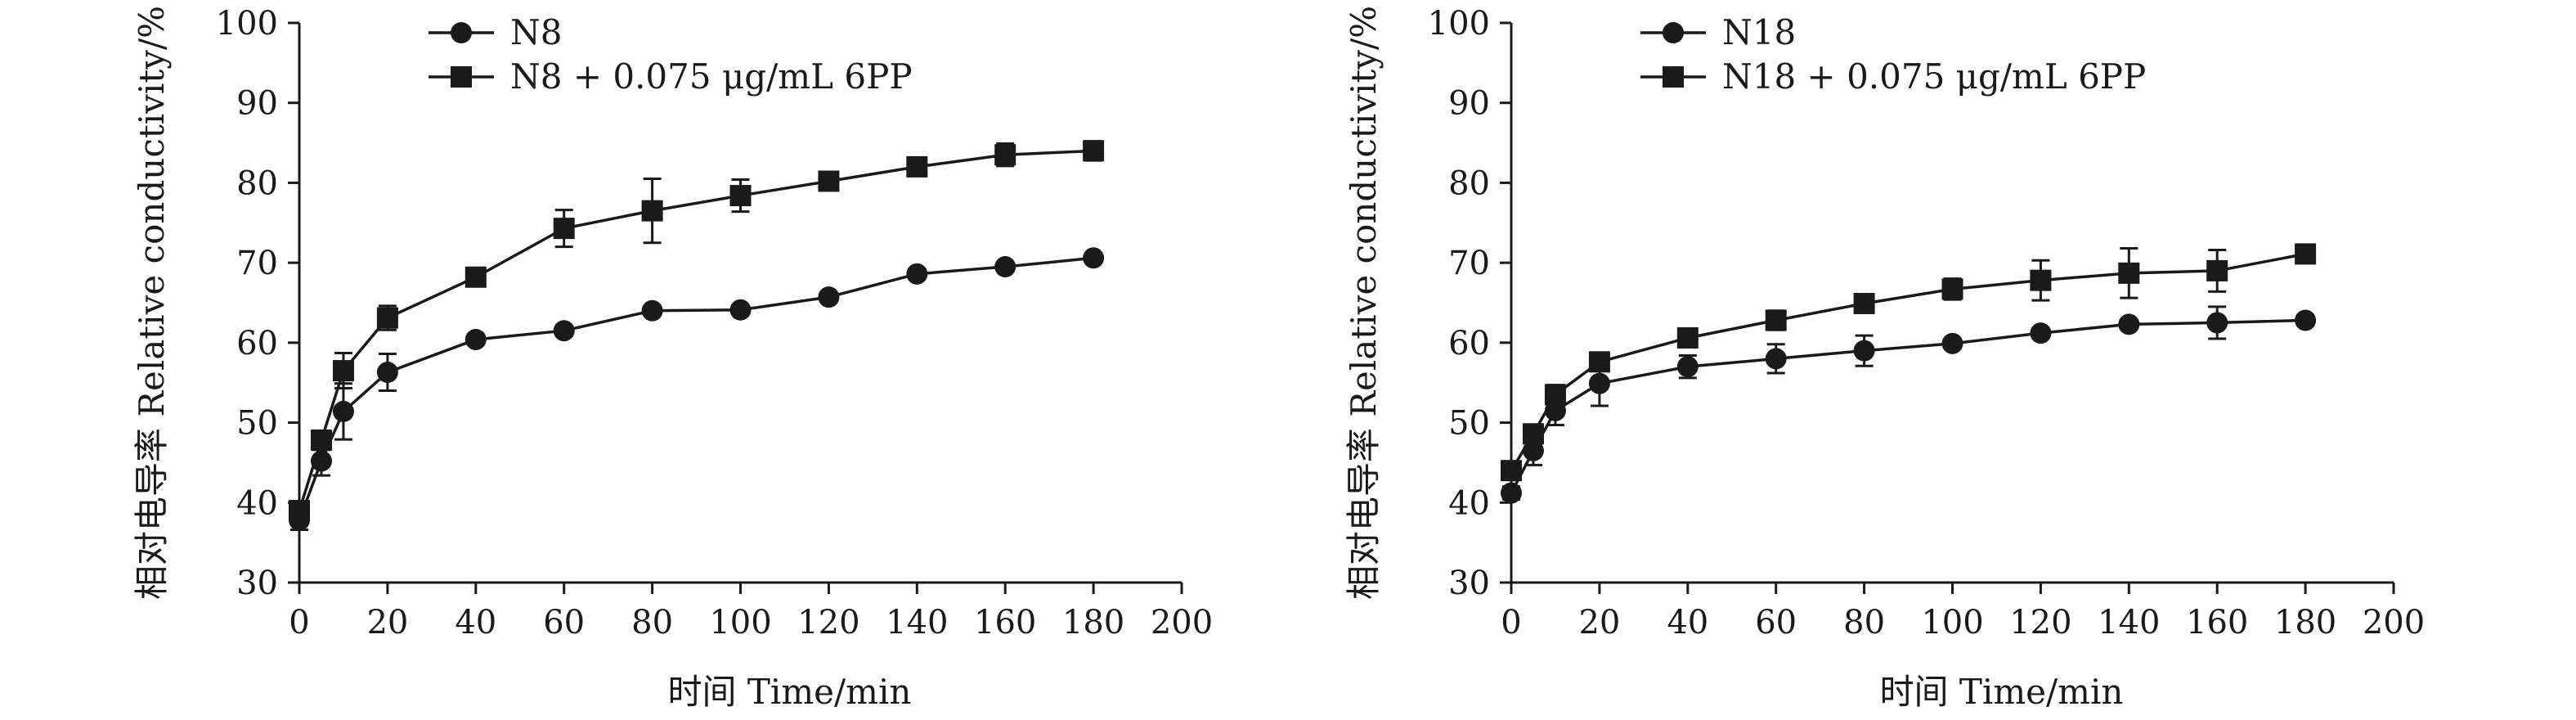 The image size is (2576, 720). What do you see at coordinates (536, 32) in the screenshot?
I see `legend-label: N8` at bounding box center [536, 32].